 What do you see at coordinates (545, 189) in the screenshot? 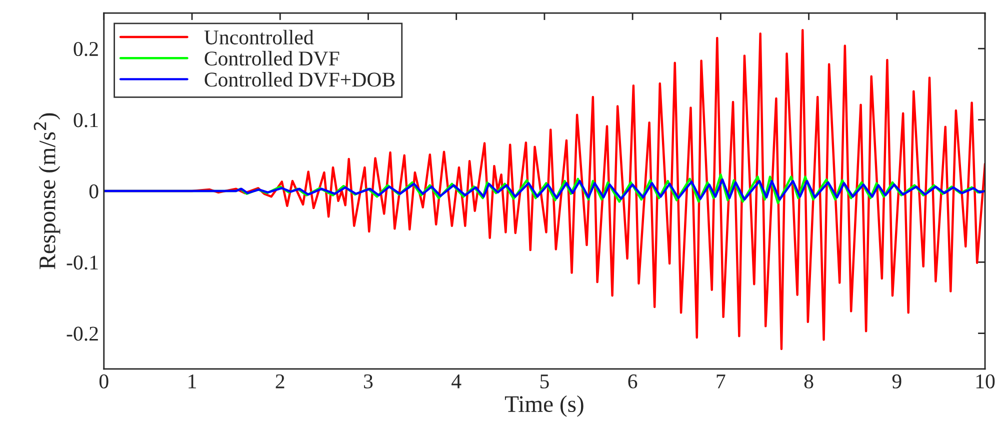
I see `line-series` at bounding box center [545, 189].